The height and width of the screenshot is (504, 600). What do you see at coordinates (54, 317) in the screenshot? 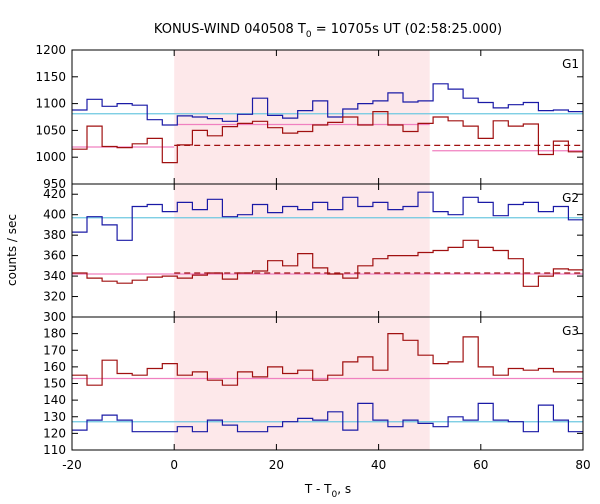
I see `panel-g2-ytick-label: 300` at bounding box center [54, 317].